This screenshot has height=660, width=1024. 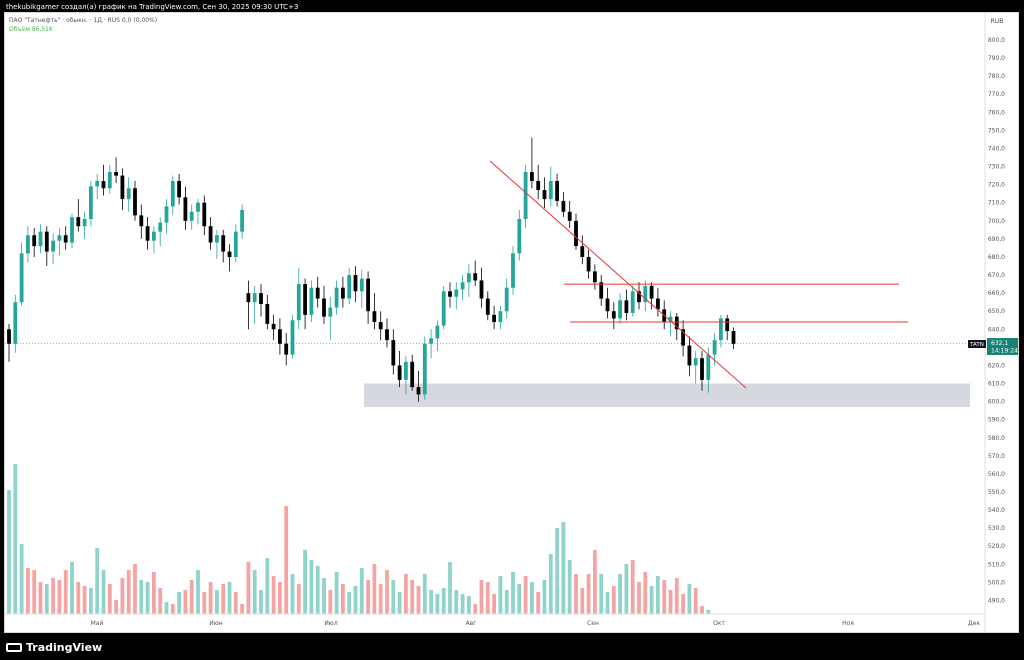 What do you see at coordinates (19, 29) in the screenshot?
I see `legend-volume-label: Объём` at bounding box center [19, 29].